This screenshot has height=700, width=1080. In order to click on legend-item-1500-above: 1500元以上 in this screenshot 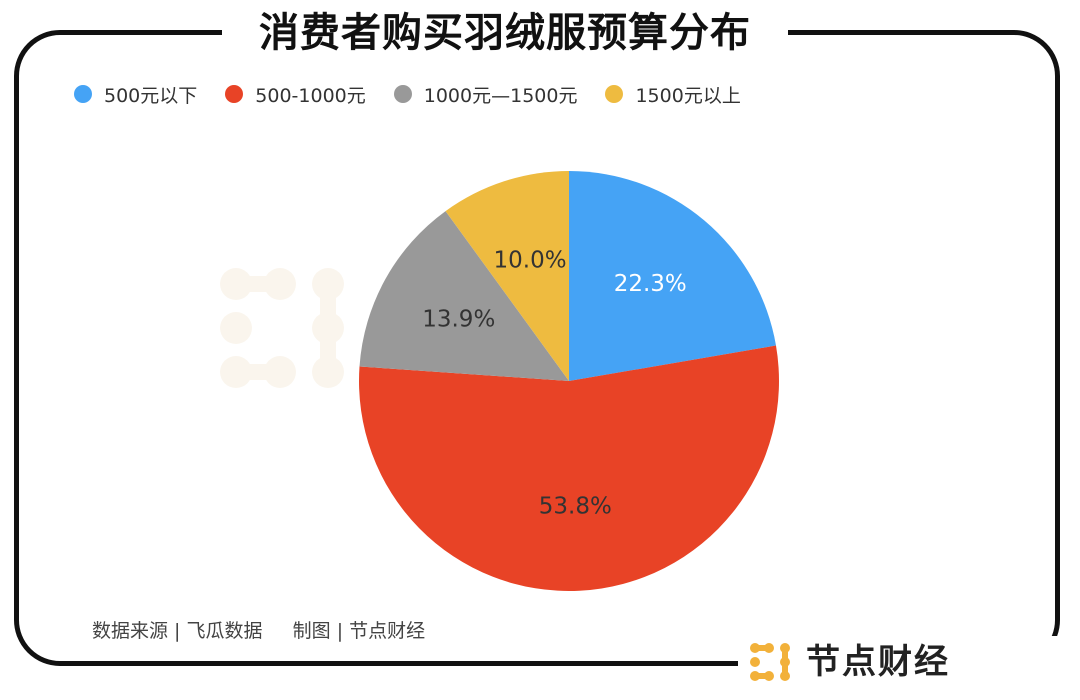, I will do `click(673, 94)`.